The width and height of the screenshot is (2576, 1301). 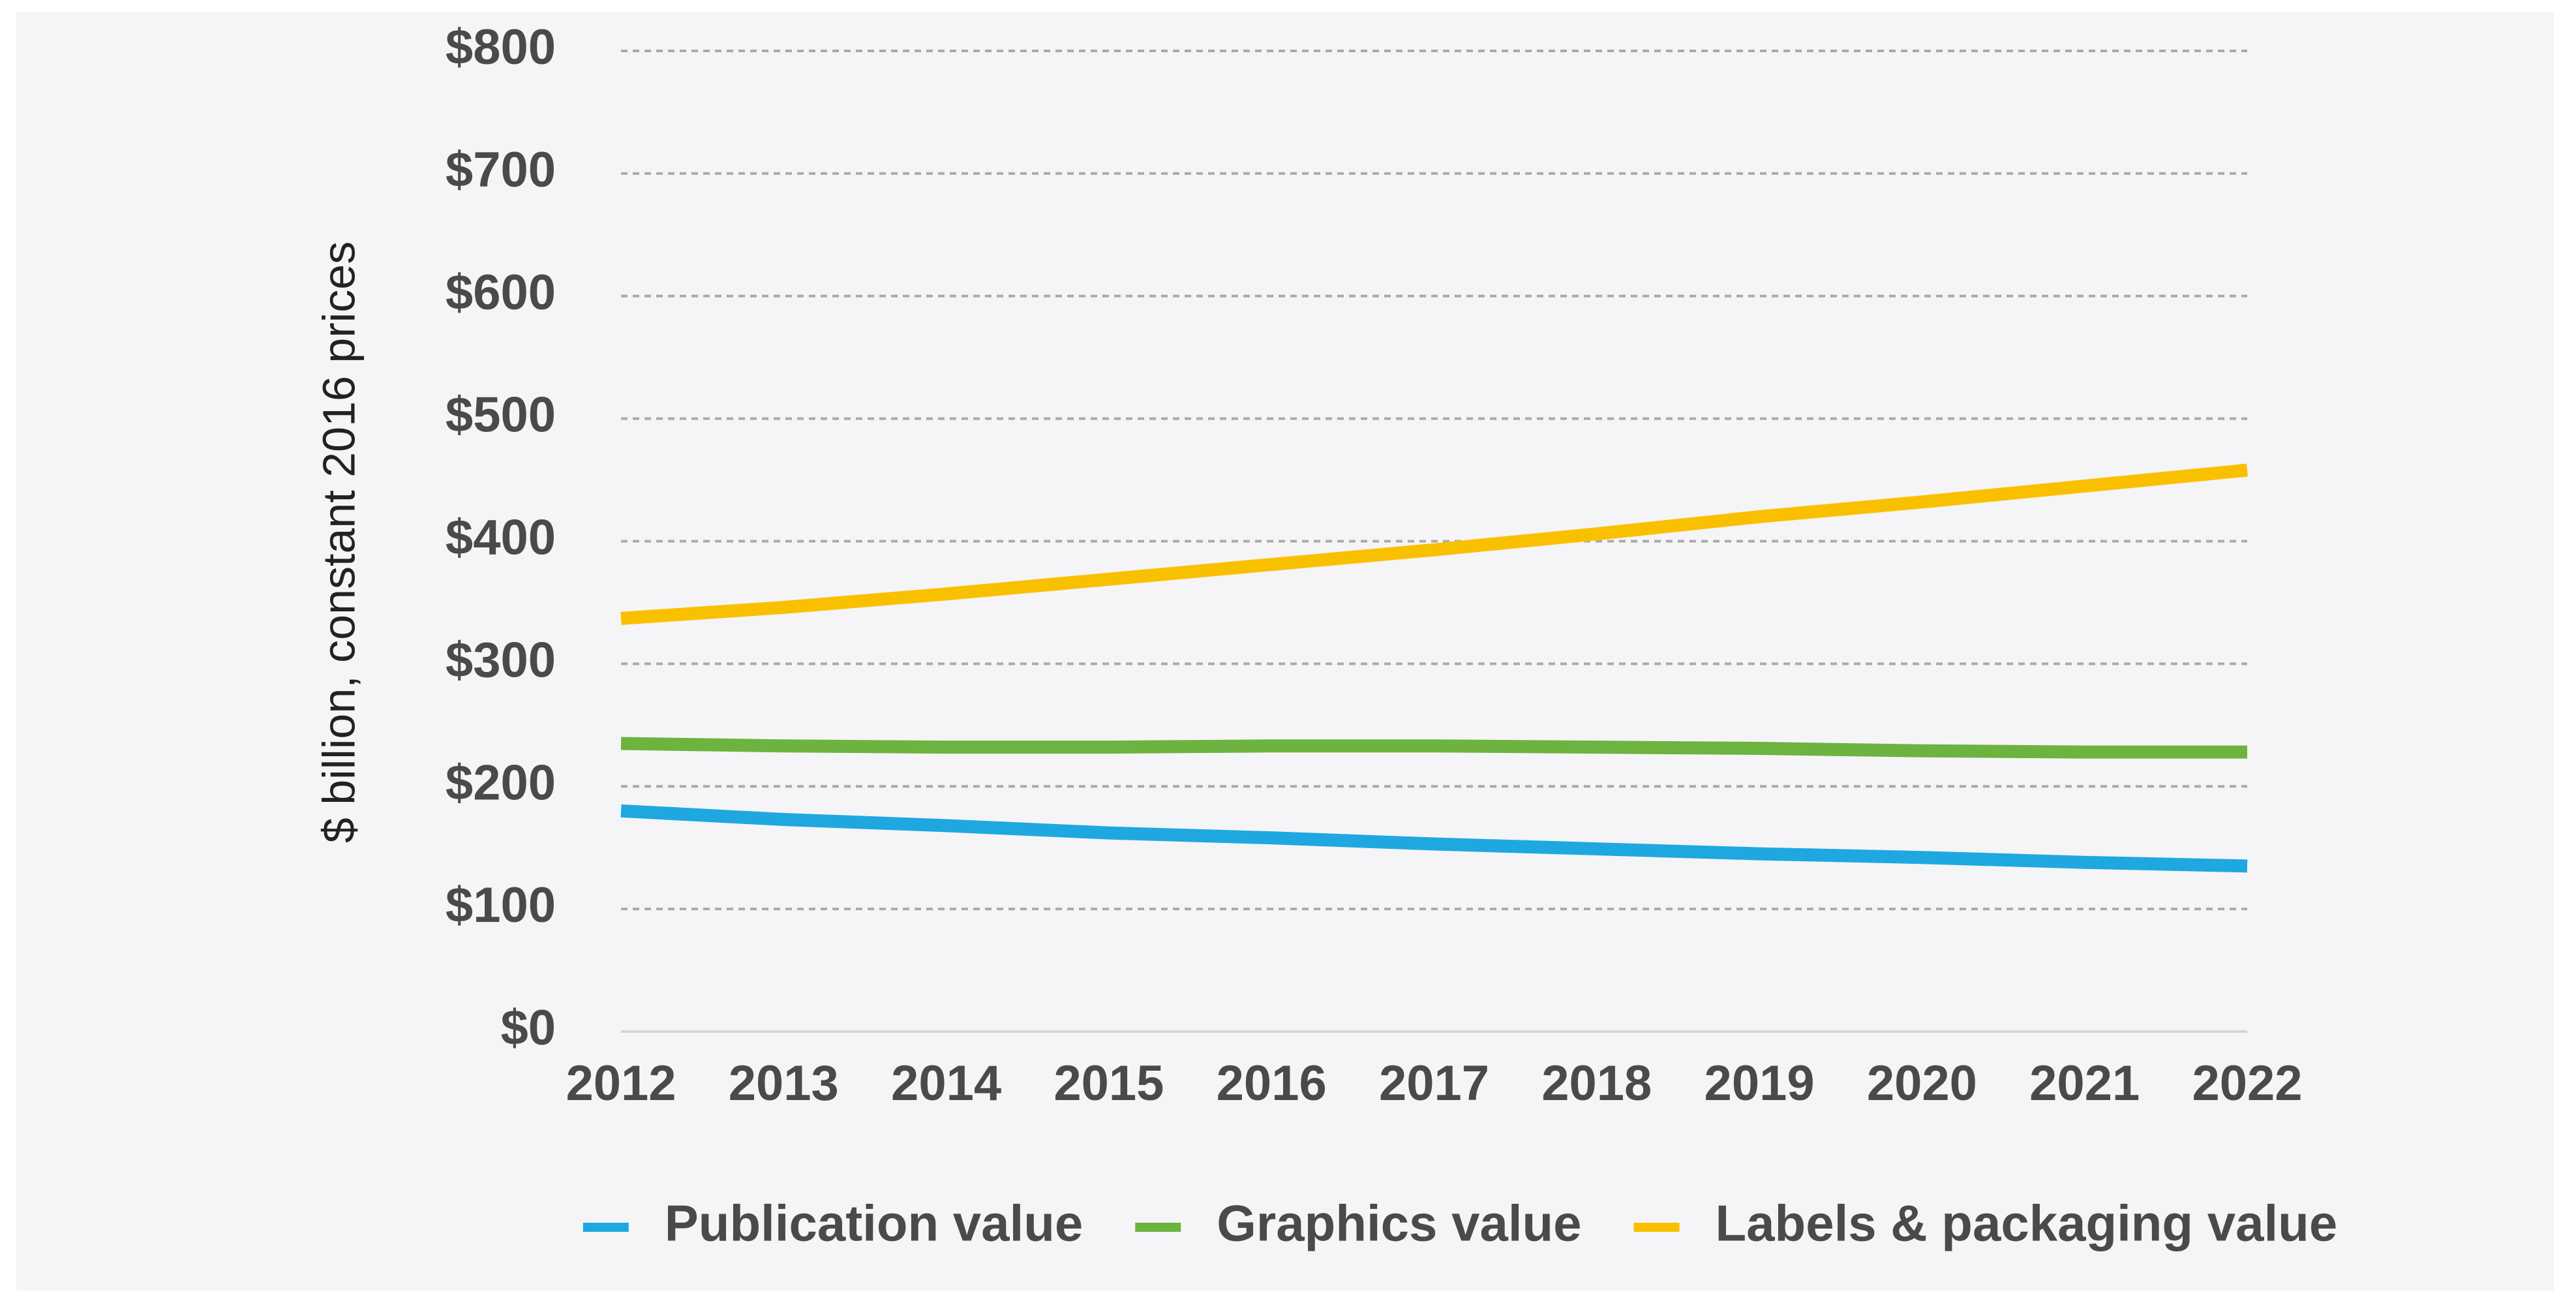 I want to click on y-tick-label: $0, so click(x=528, y=1028).